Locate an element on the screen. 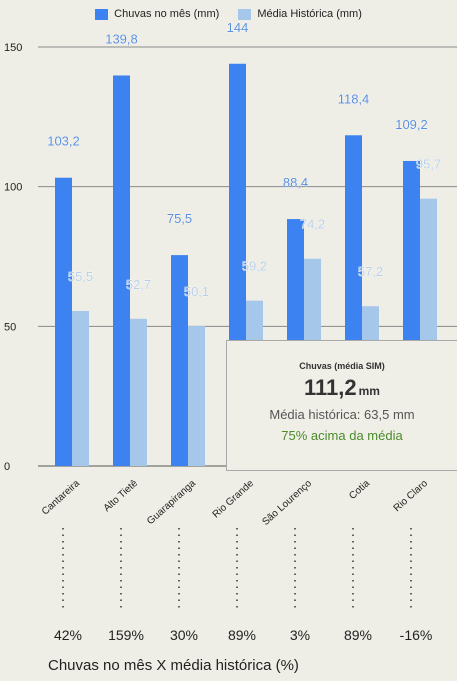 This screenshot has height=681, width=457. percent-label: 159% is located at coordinates (126, 635).